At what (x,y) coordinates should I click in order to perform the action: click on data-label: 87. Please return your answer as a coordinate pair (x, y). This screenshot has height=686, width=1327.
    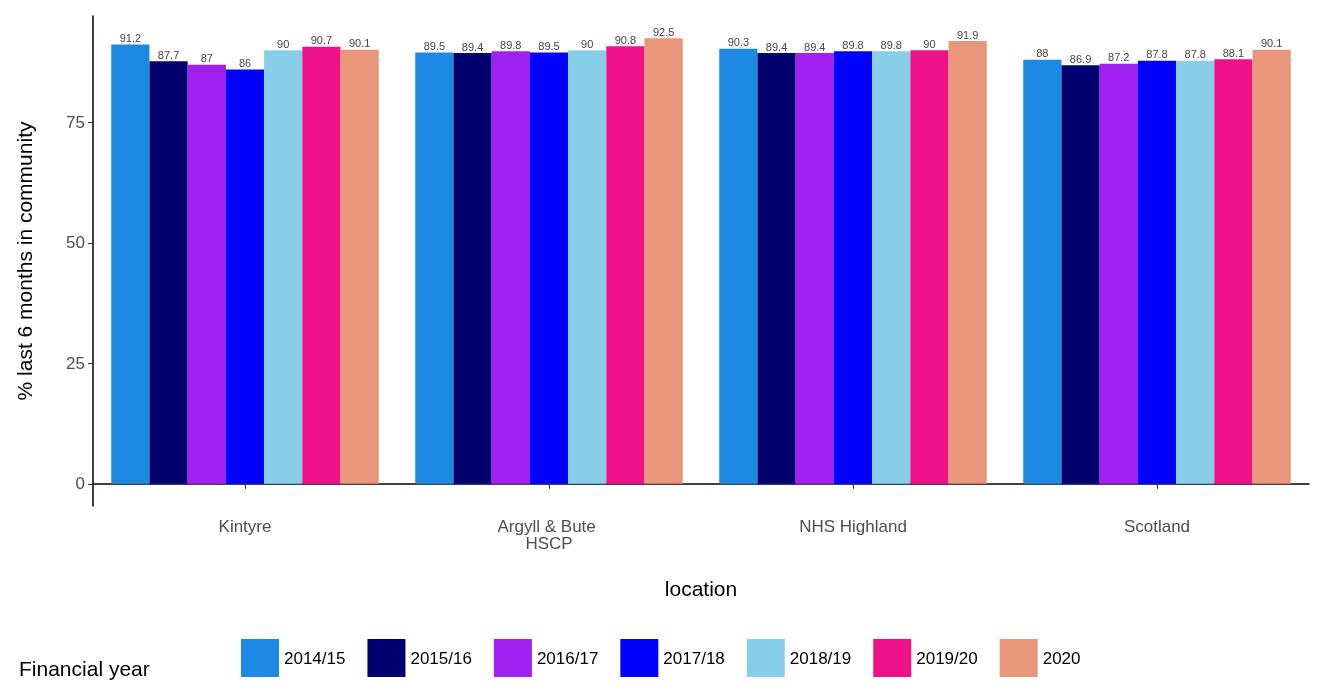
    Looking at the image, I should click on (206, 58).